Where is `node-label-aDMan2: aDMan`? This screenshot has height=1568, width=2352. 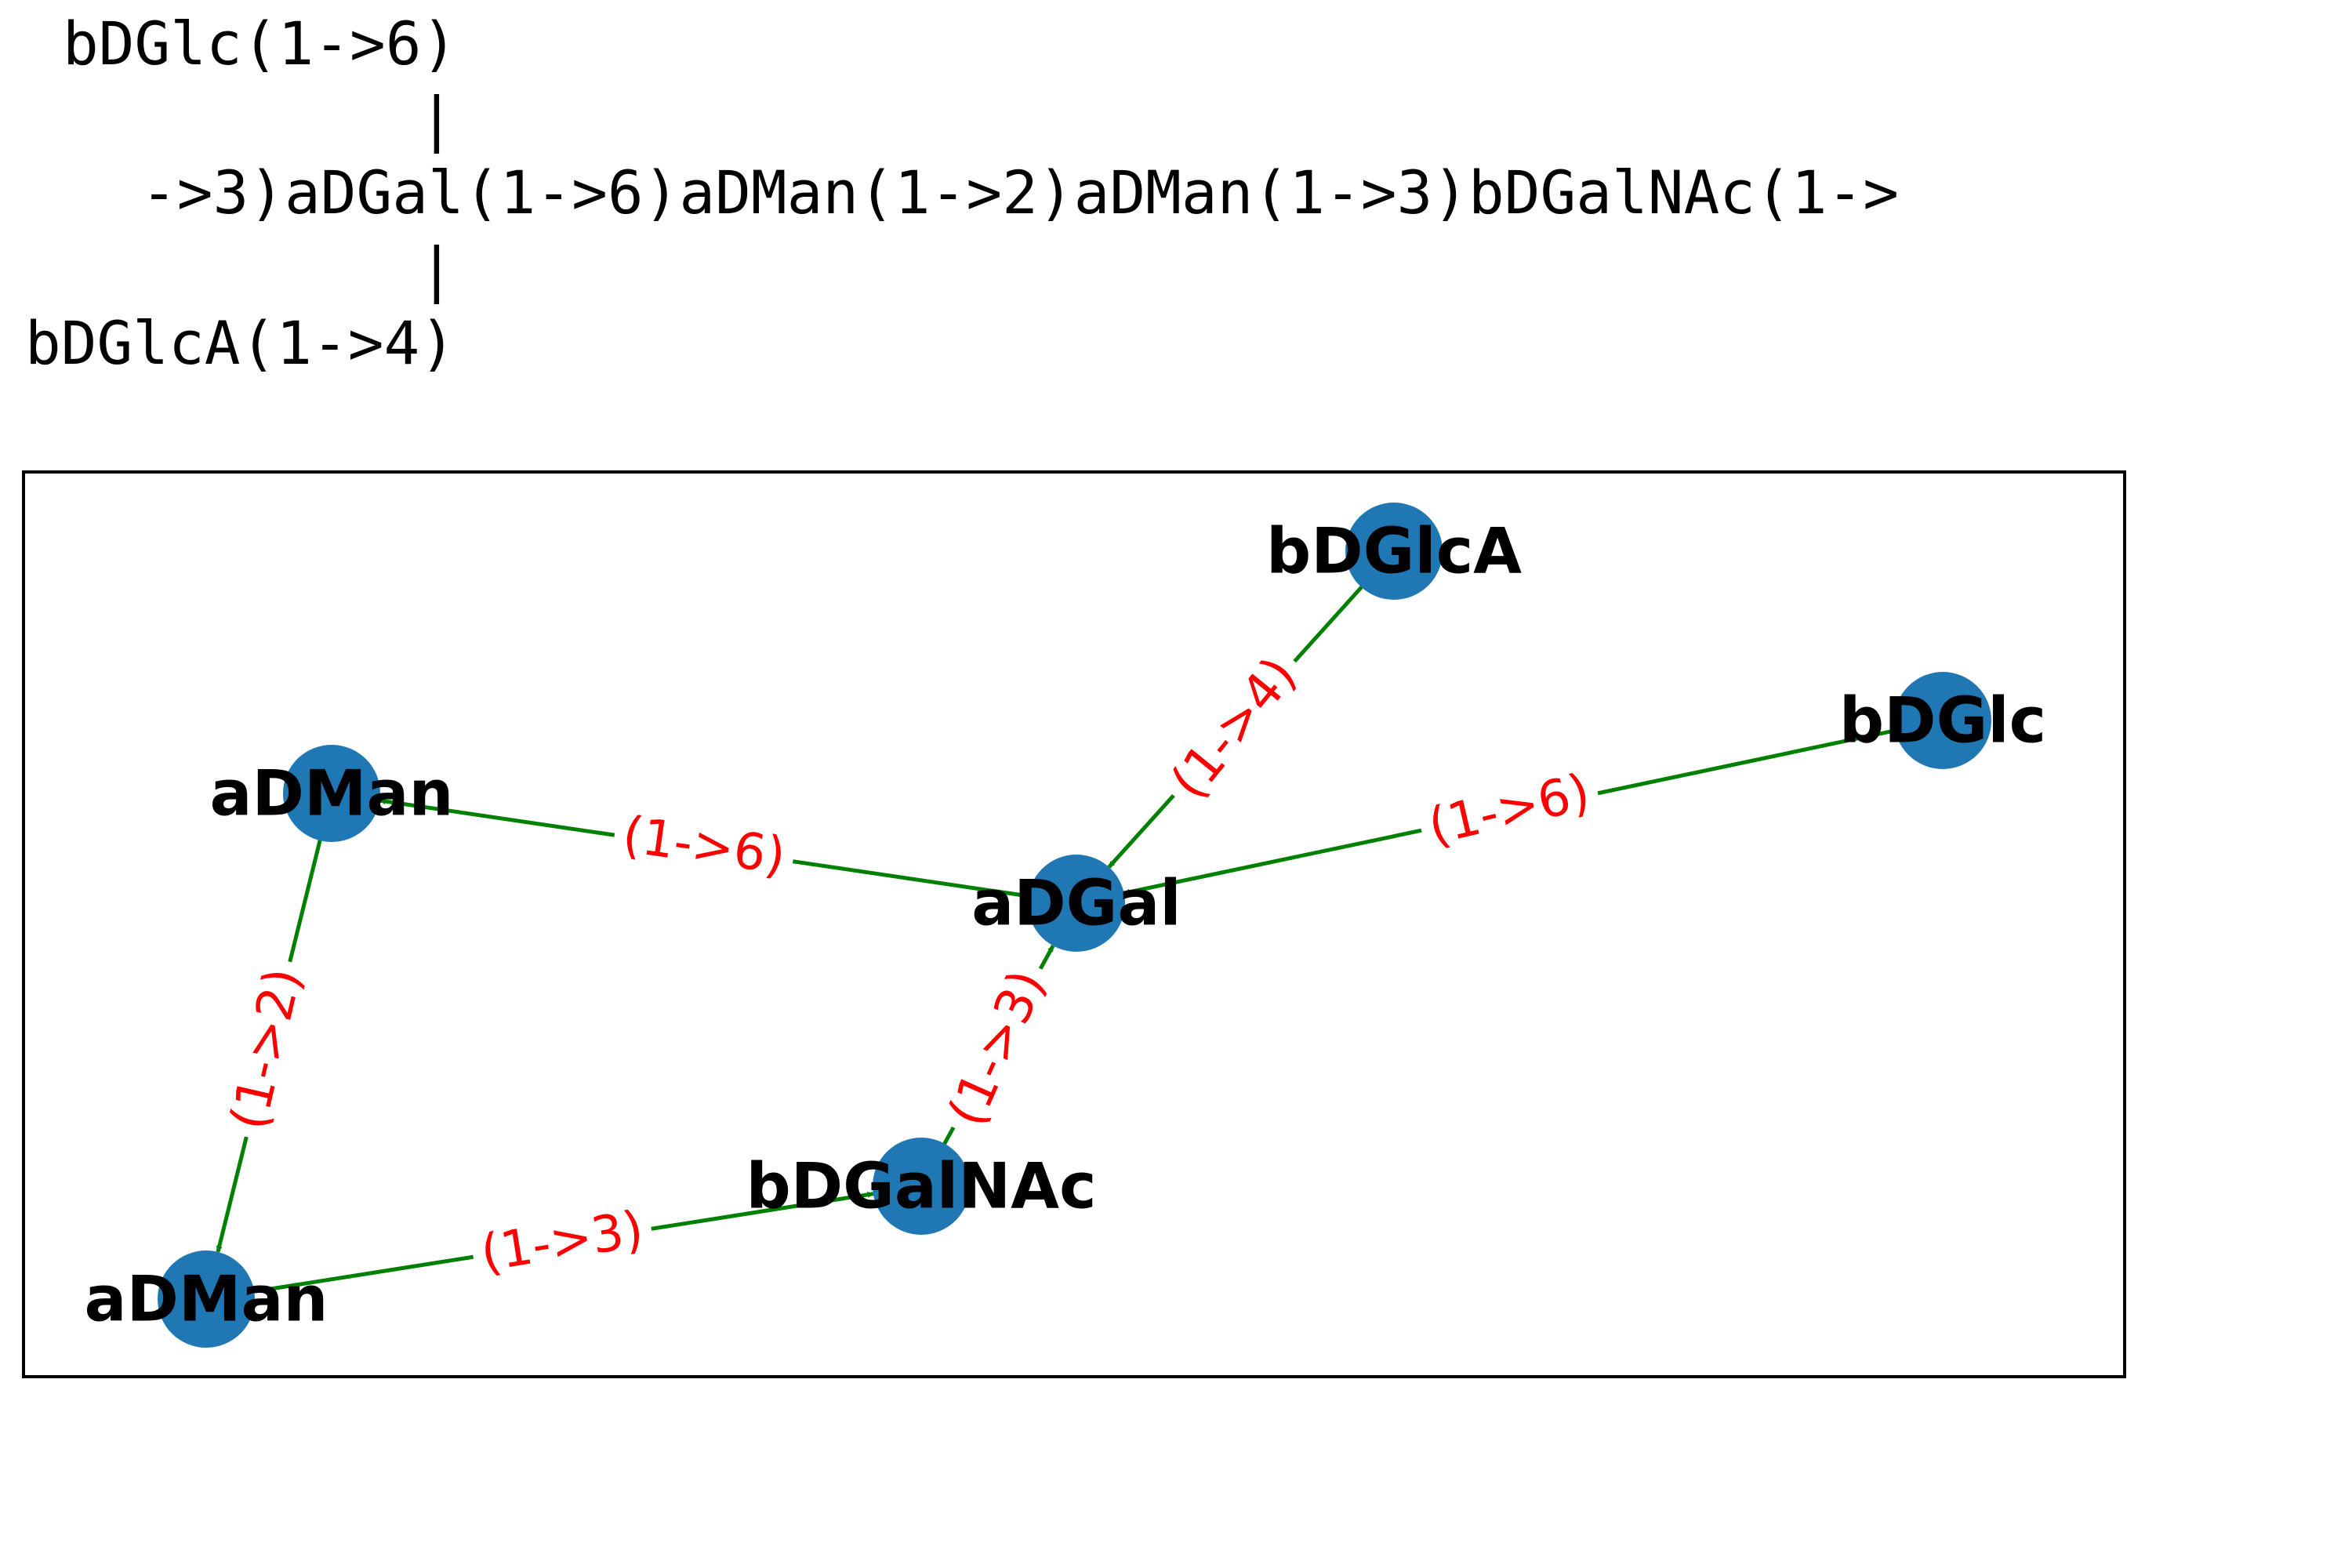
node-label-aDMan2: aDMan is located at coordinates (206, 1299).